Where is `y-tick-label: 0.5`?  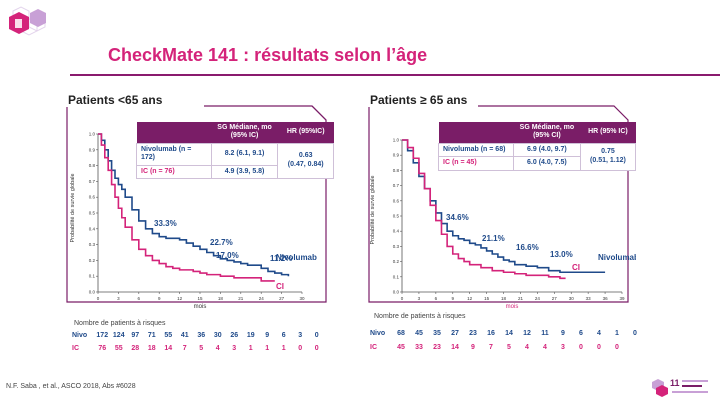 y-tick-label: 0.5 is located at coordinates (396, 216).